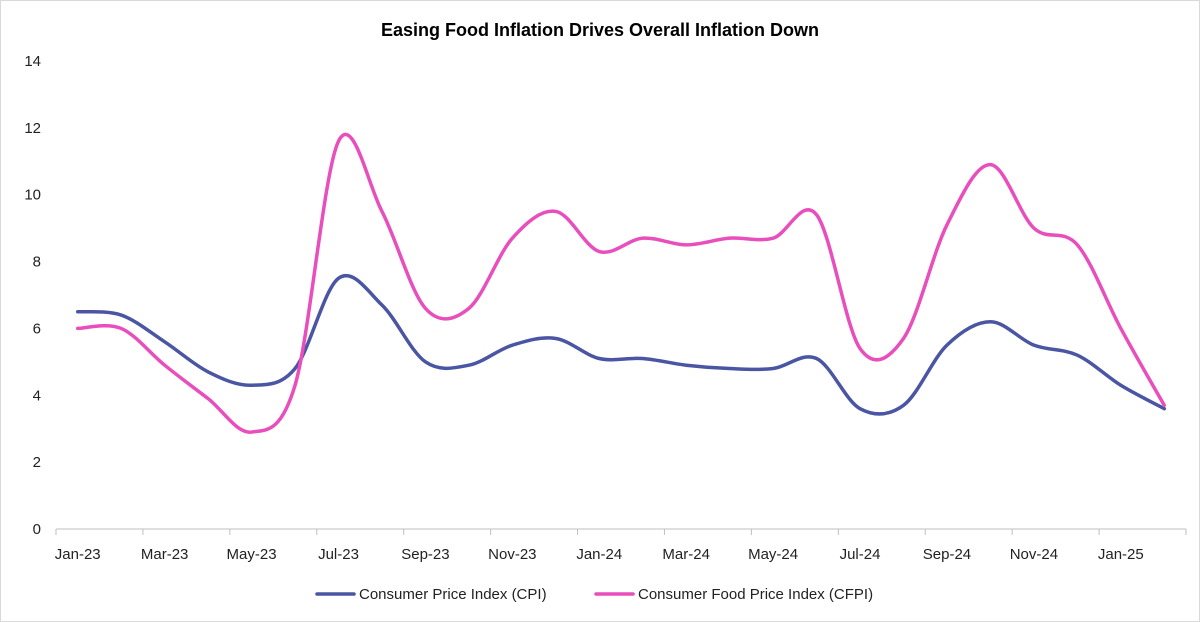 This screenshot has height=622, width=1200. What do you see at coordinates (37, 262) in the screenshot?
I see `y-tick-label: 8` at bounding box center [37, 262].